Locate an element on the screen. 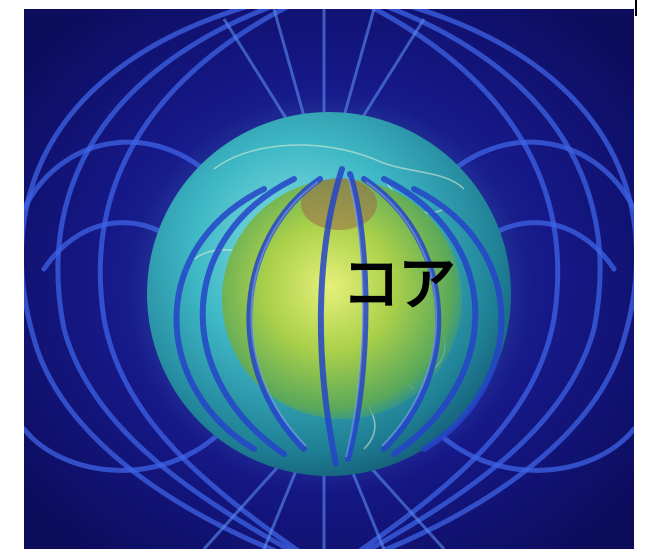 Image resolution: width=645 pixels, height=551 pixels. core-label: コア is located at coordinates (399, 284).